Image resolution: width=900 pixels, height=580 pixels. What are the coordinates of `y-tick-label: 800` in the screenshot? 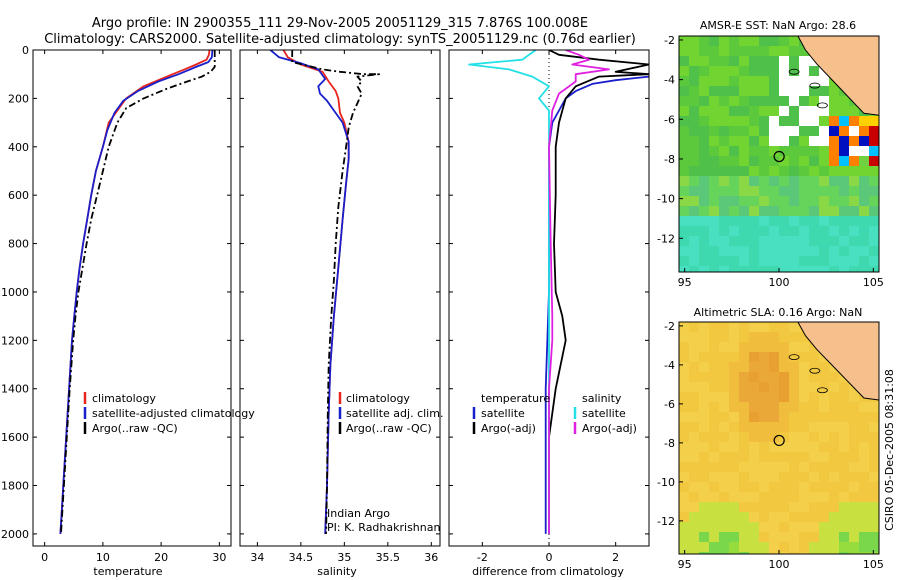 It's located at (18, 244).